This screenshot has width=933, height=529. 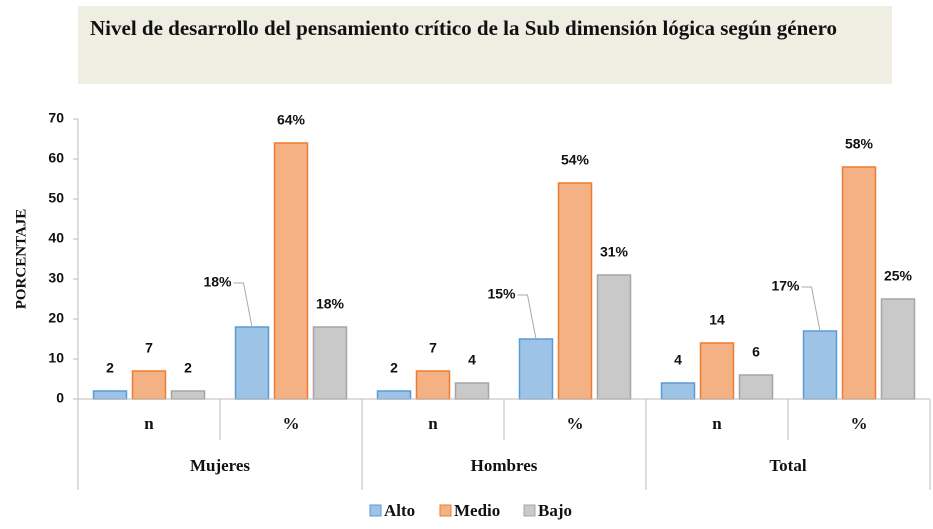 I want to click on y-tick-label: 50, so click(x=56, y=198).